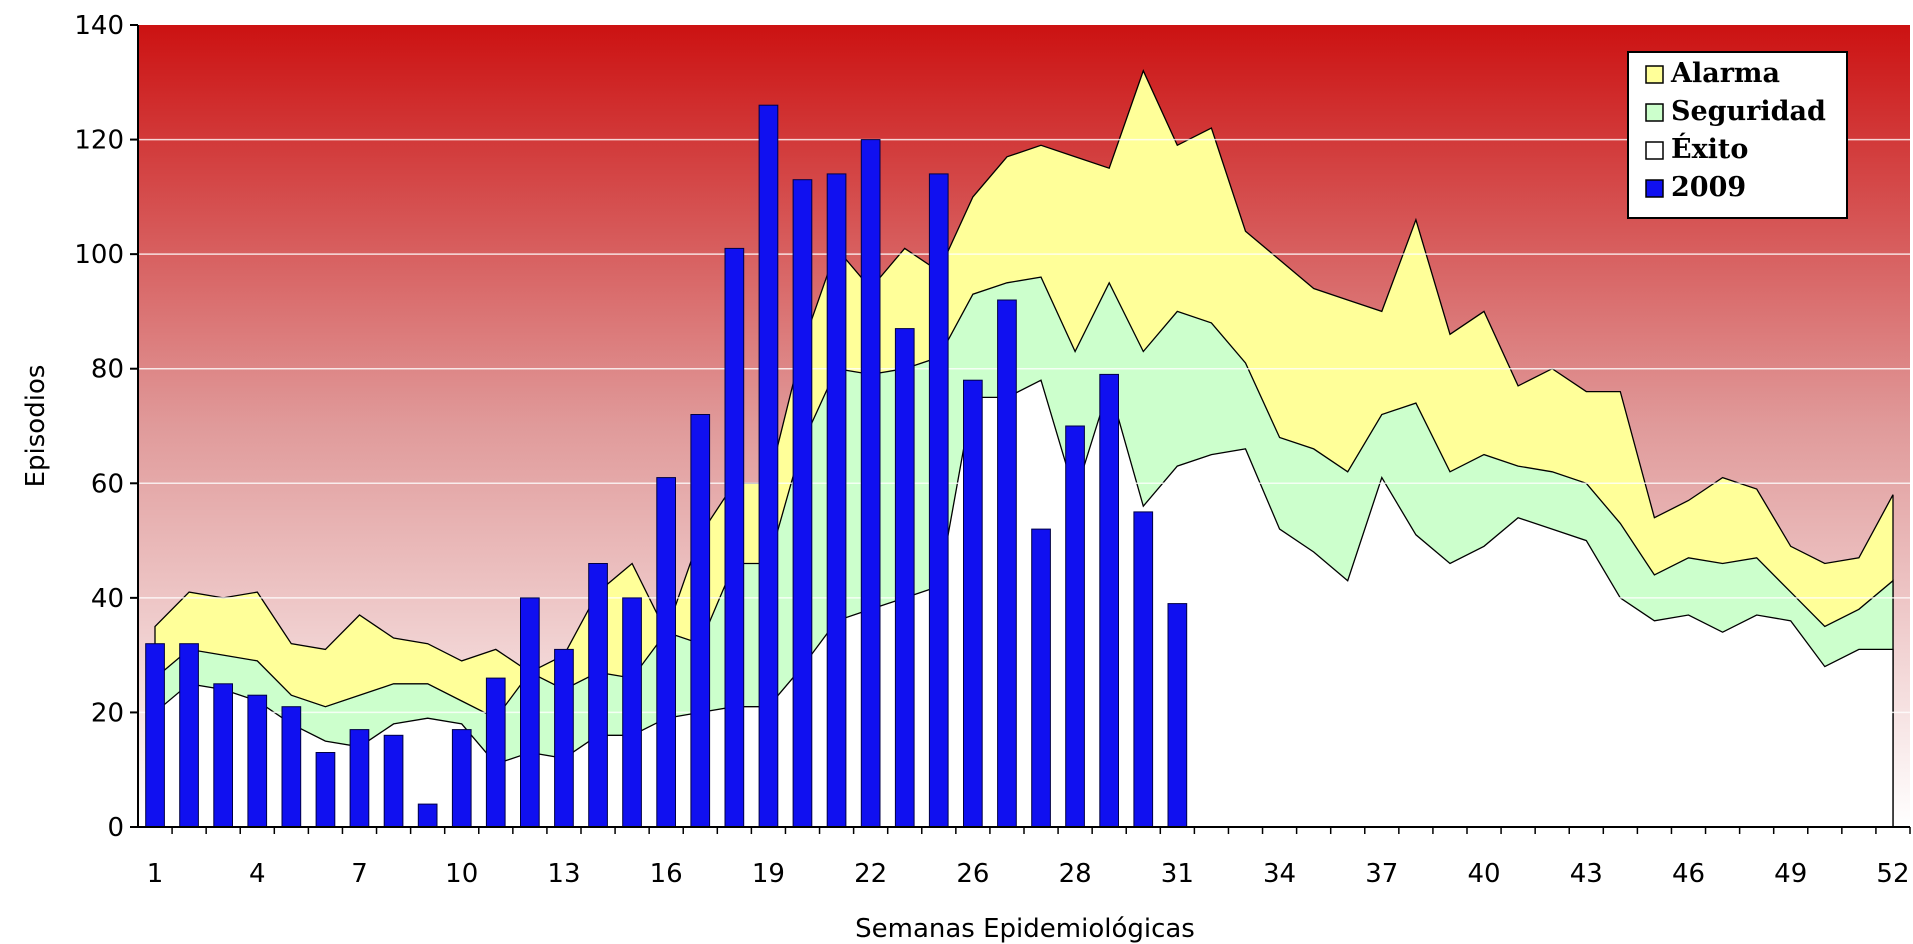 Image resolution: width=1913 pixels, height=944 pixels. What do you see at coordinates (1748, 111) in the screenshot?
I see `legend-label-seguridad: Seguridad` at bounding box center [1748, 111].